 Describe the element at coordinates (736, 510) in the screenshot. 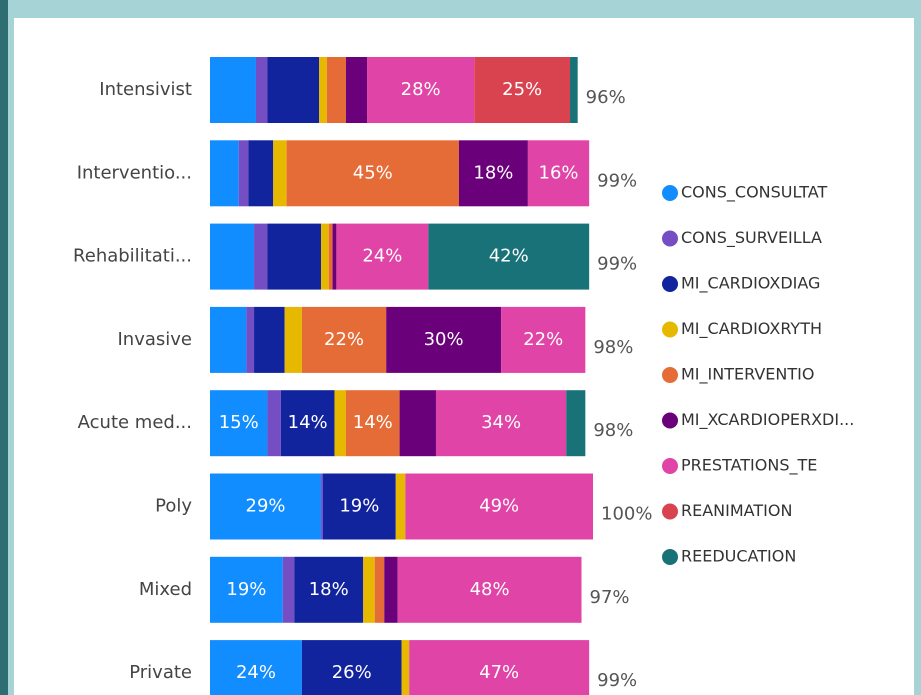

I see `legend-label: REANIMATION` at that location.